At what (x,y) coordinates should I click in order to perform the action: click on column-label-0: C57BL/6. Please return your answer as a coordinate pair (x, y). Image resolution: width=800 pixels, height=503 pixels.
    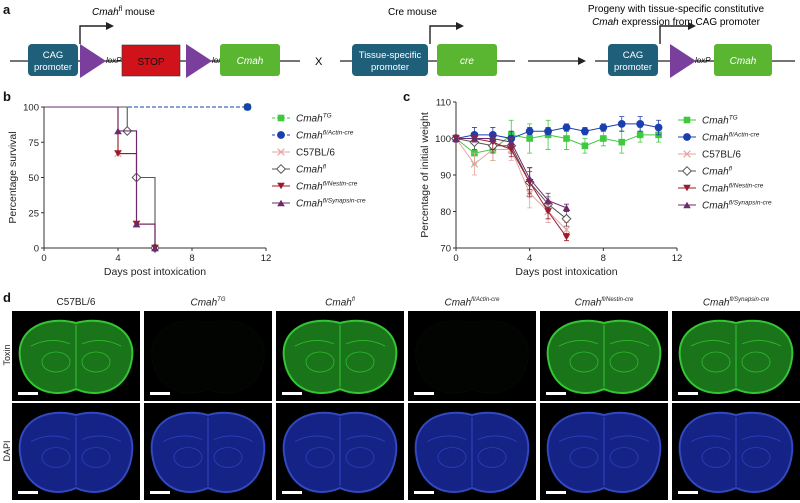
    Looking at the image, I should click on (76, 302).